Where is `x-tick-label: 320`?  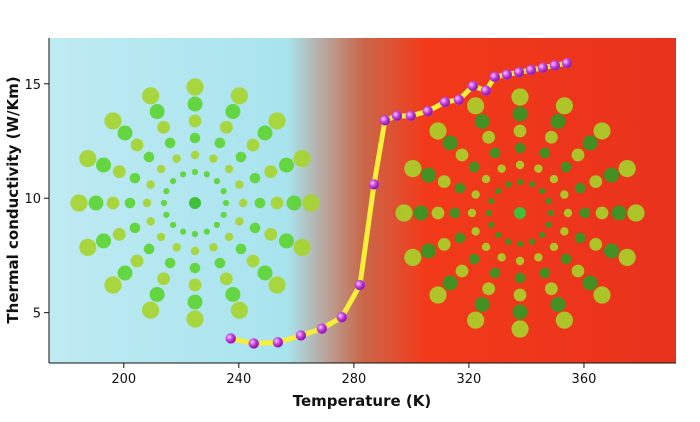 x-tick-label: 320 is located at coordinates (469, 379).